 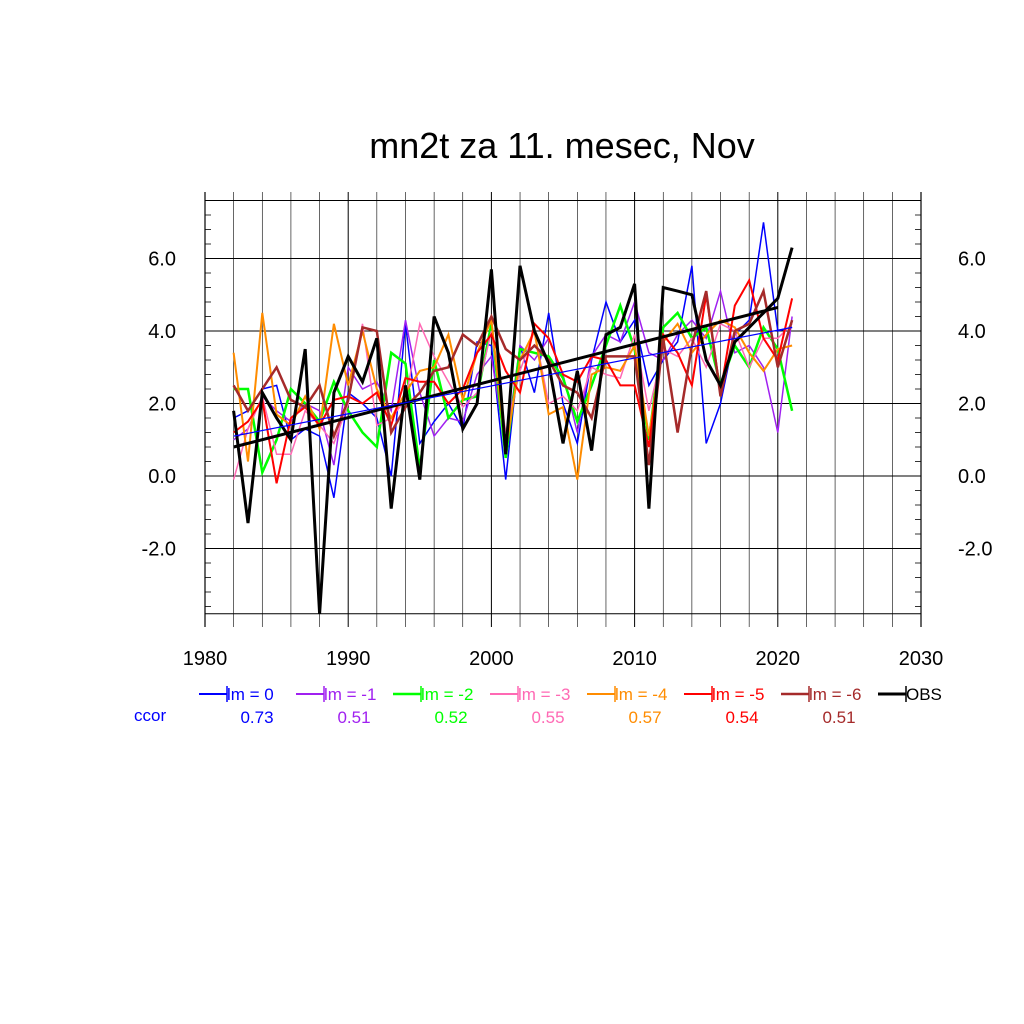 What do you see at coordinates (921, 659) in the screenshot?
I see `x-tick-label: 2030` at bounding box center [921, 659].